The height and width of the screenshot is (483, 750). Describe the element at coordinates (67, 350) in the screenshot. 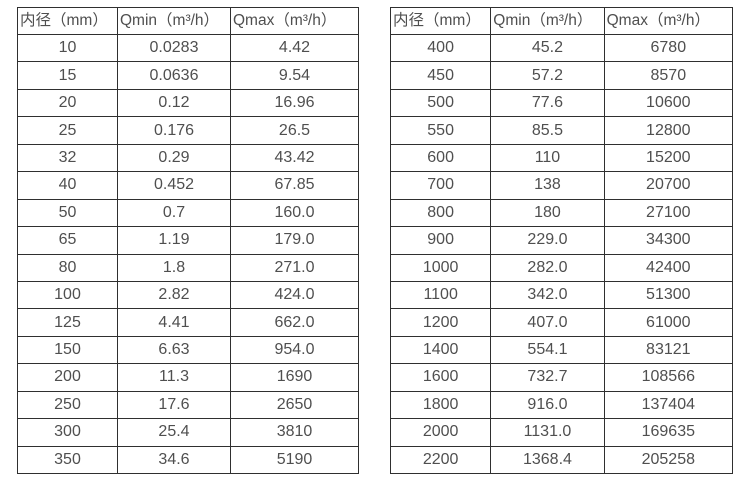

I see `diameter-cell: 150` at that location.